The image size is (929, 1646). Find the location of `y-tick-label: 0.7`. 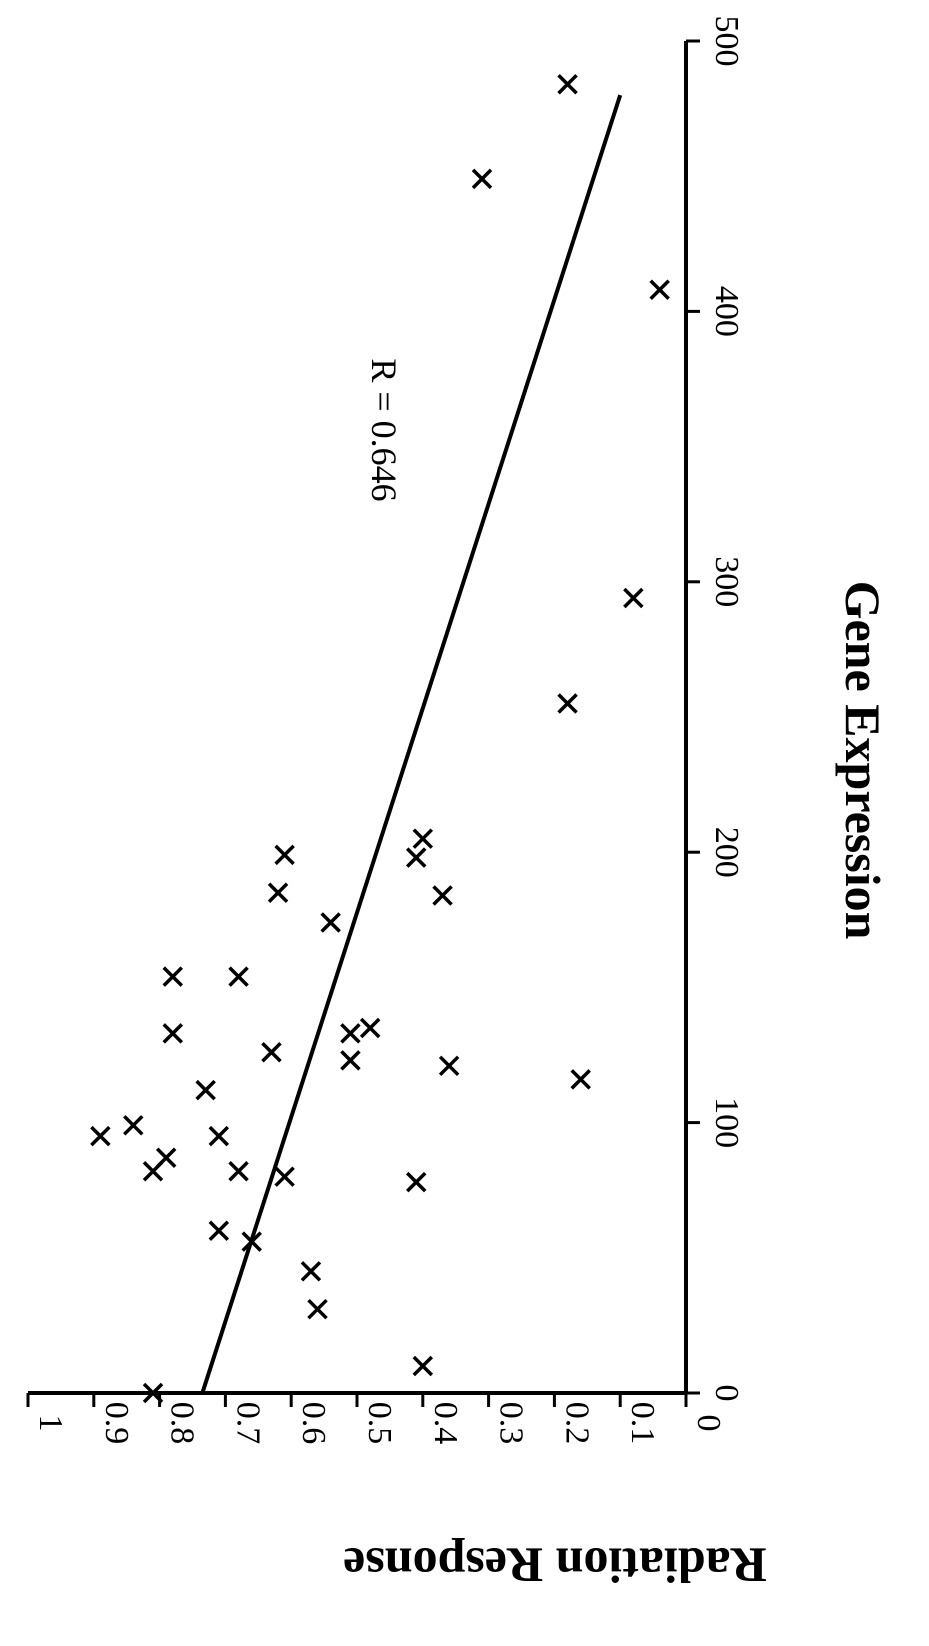

y-tick-label: 0.7 is located at coordinates (247, 1423).